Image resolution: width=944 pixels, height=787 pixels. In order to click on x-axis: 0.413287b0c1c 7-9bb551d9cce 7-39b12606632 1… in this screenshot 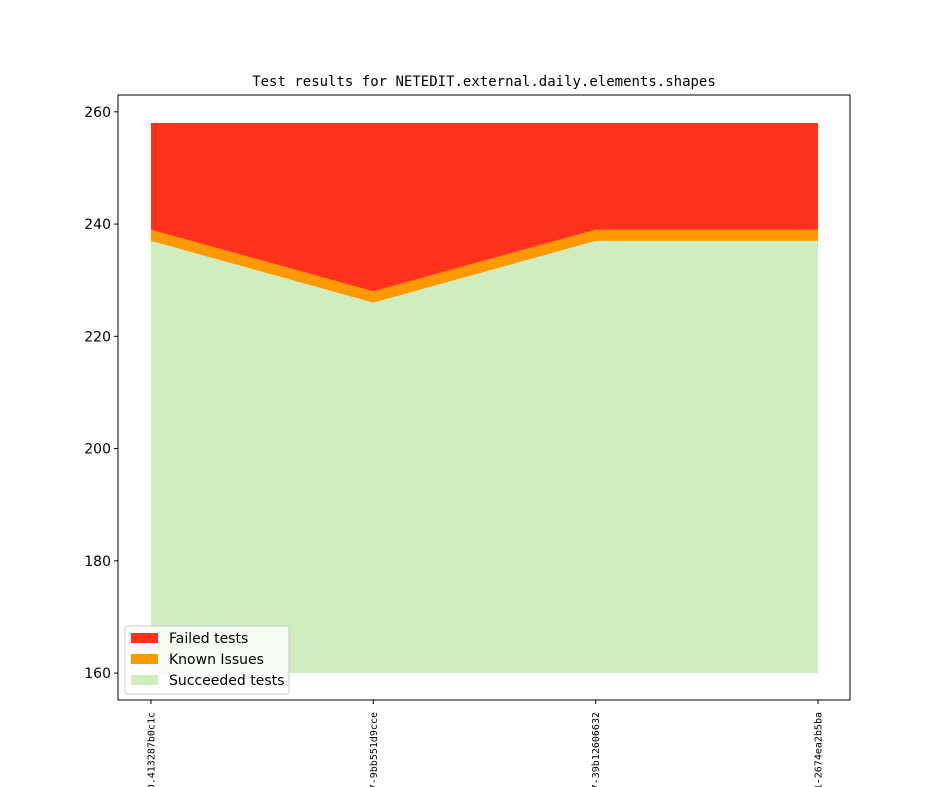, I will do `click(486, 743)`.